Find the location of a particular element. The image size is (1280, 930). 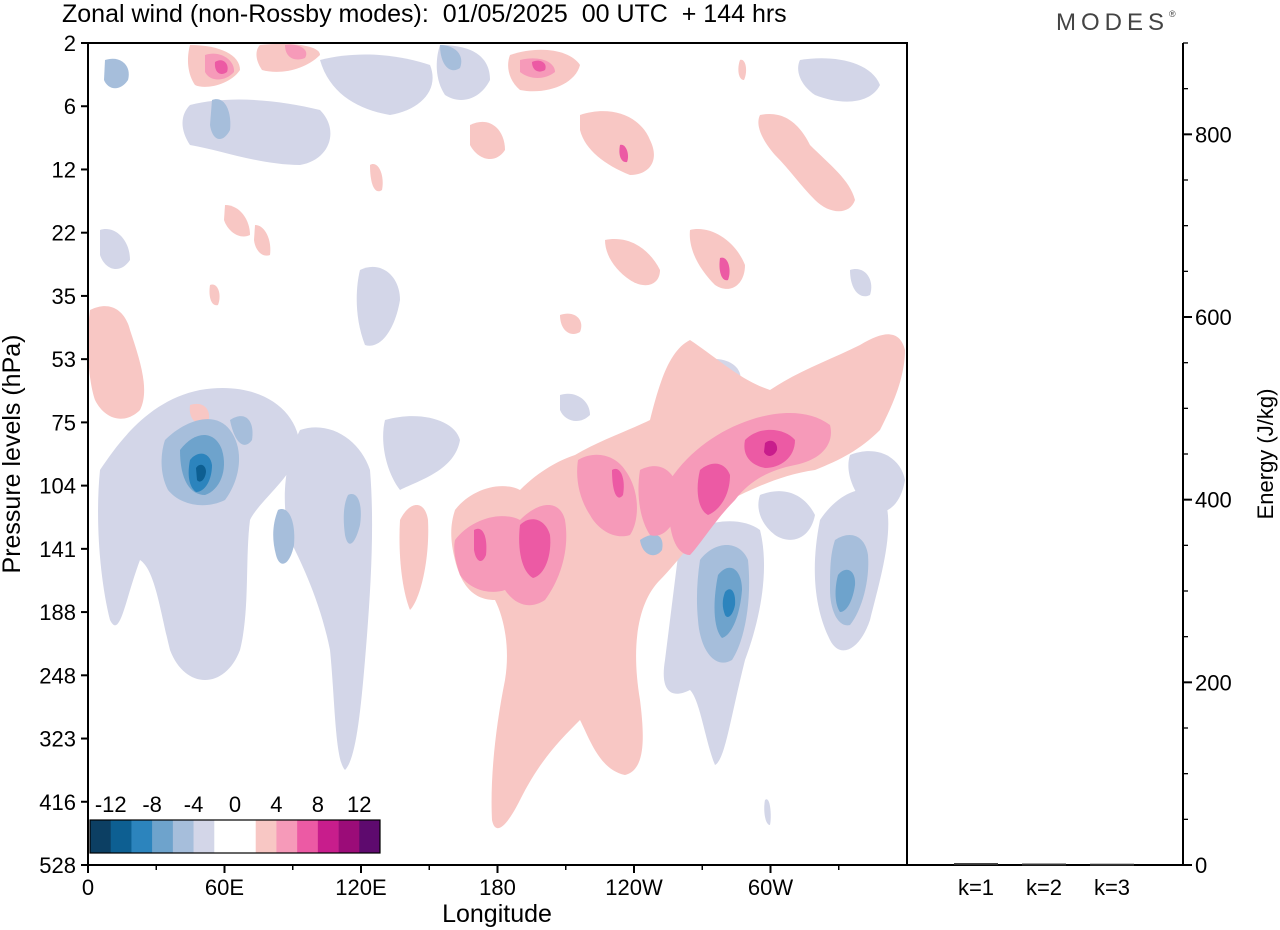

x-tick-label: 60W is located at coordinates (770, 887).